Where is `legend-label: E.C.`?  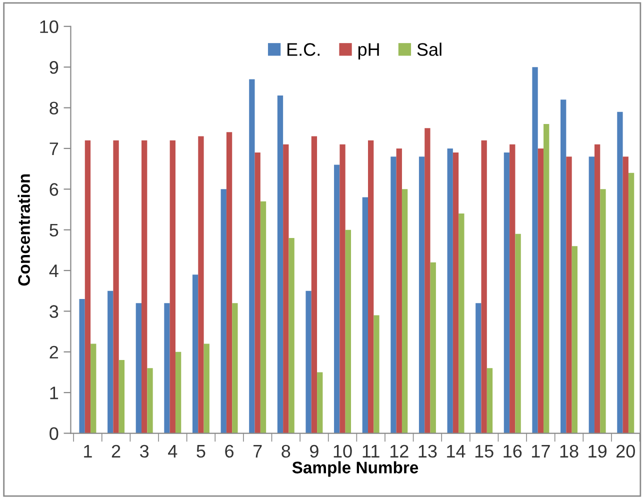 legend-label: E.C. is located at coordinates (304, 49).